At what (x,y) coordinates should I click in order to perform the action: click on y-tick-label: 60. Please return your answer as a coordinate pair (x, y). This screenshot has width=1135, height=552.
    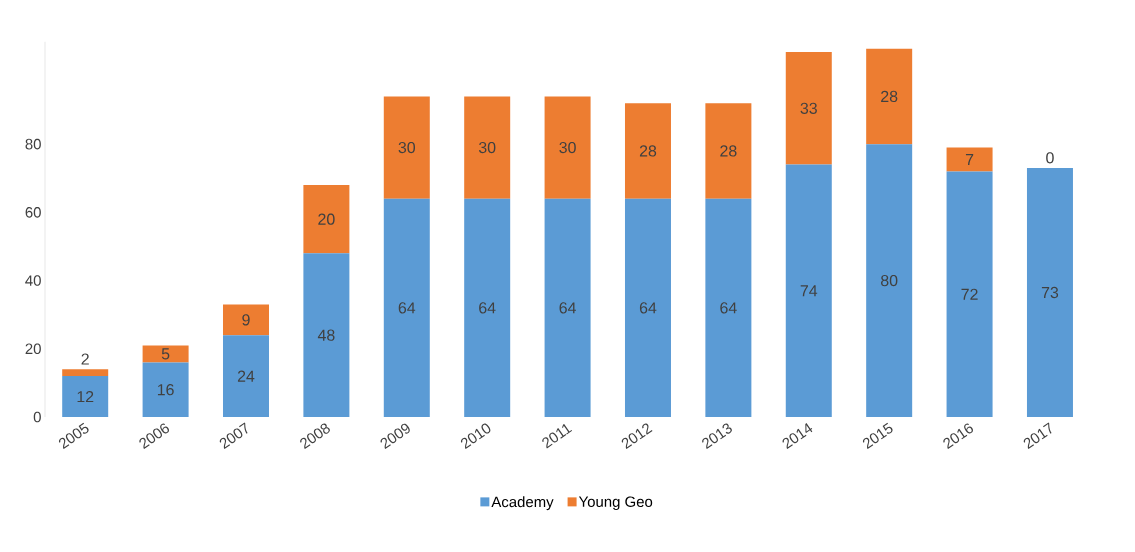
    Looking at the image, I should click on (33, 212).